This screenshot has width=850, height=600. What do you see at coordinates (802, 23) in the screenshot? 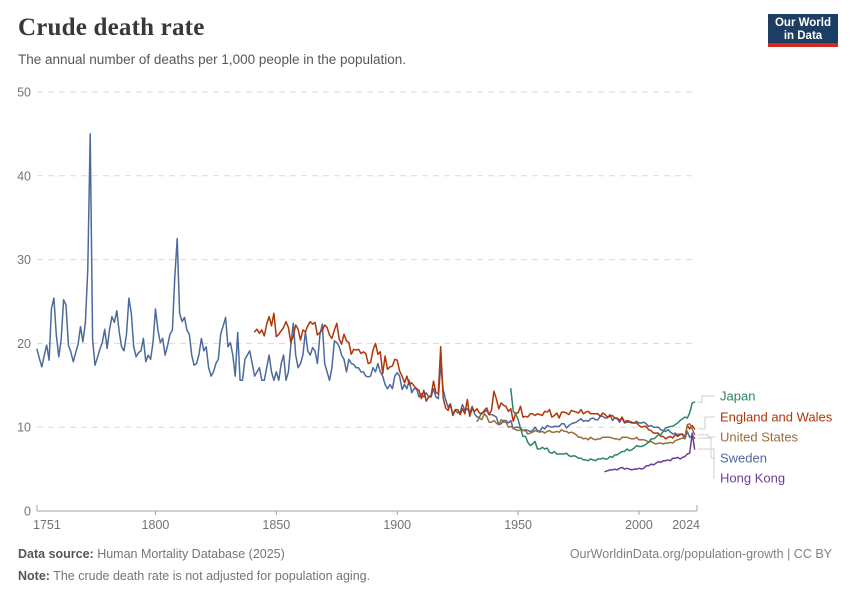
I see `owid-logo-line1: Our World` at bounding box center [802, 23].